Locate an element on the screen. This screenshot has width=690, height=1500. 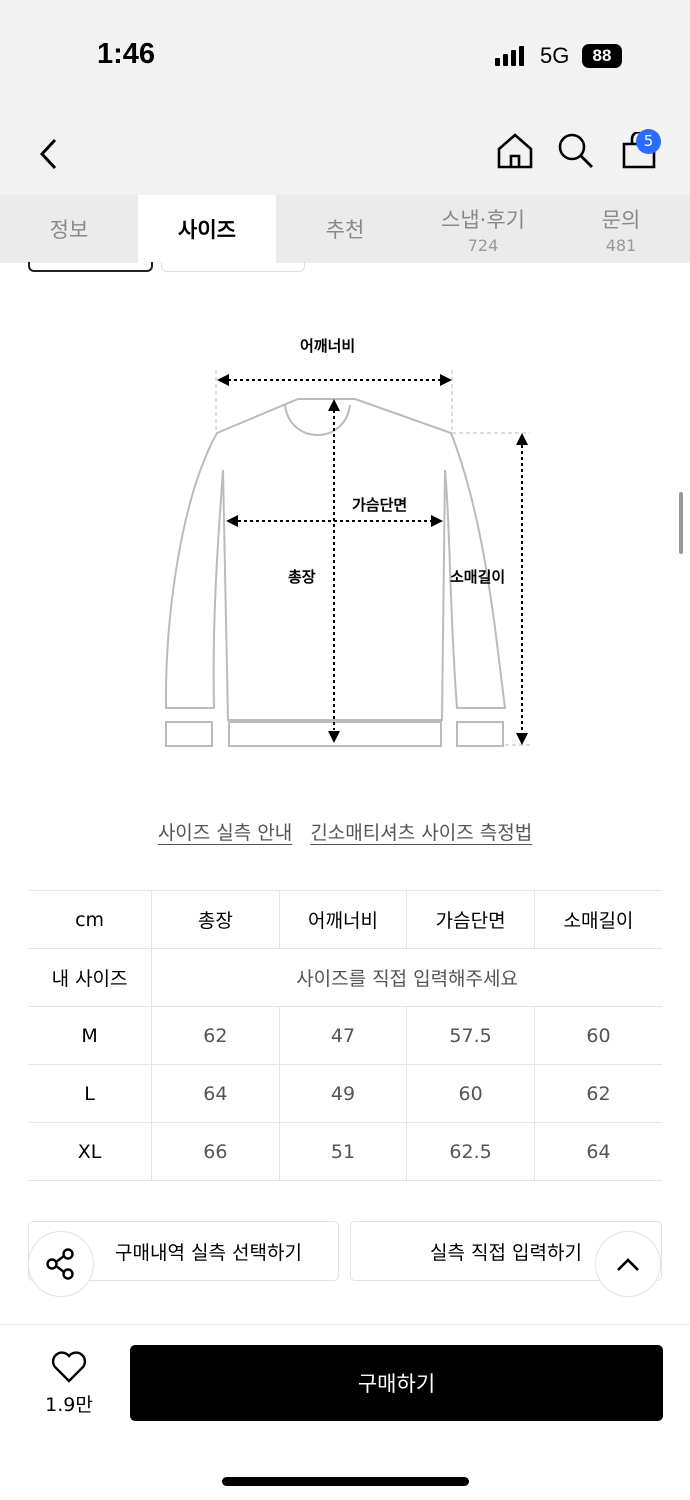
status-bar: 1:46 5G 88 is located at coordinates (345, 55).